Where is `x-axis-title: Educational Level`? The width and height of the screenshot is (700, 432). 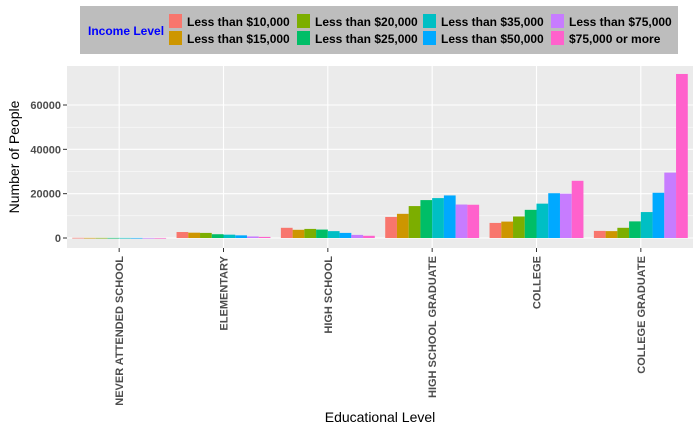 x-axis-title: Educational Level is located at coordinates (380, 417).